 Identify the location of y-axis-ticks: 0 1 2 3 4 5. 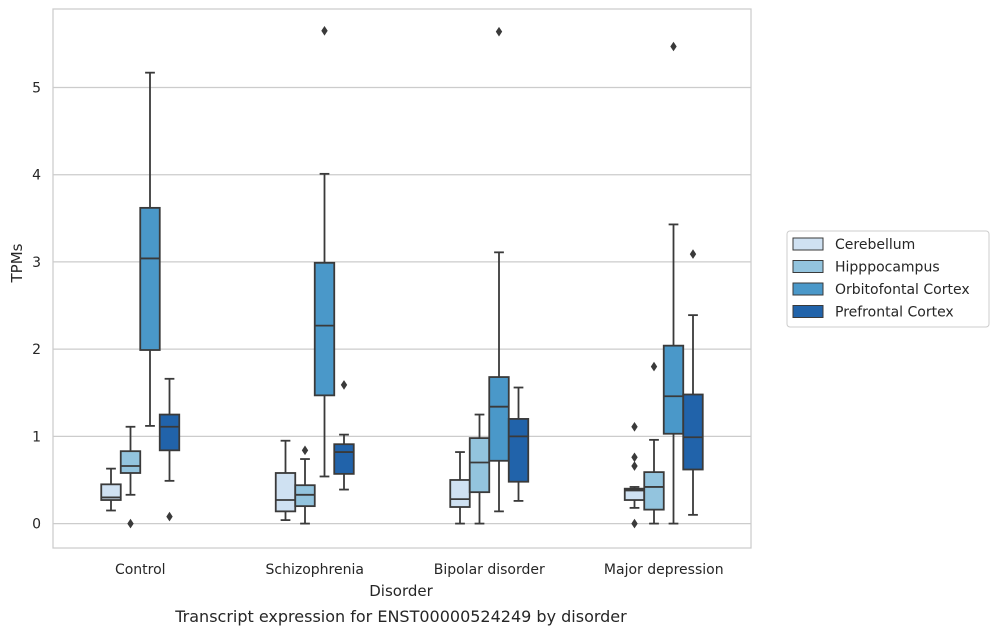
(36, 306).